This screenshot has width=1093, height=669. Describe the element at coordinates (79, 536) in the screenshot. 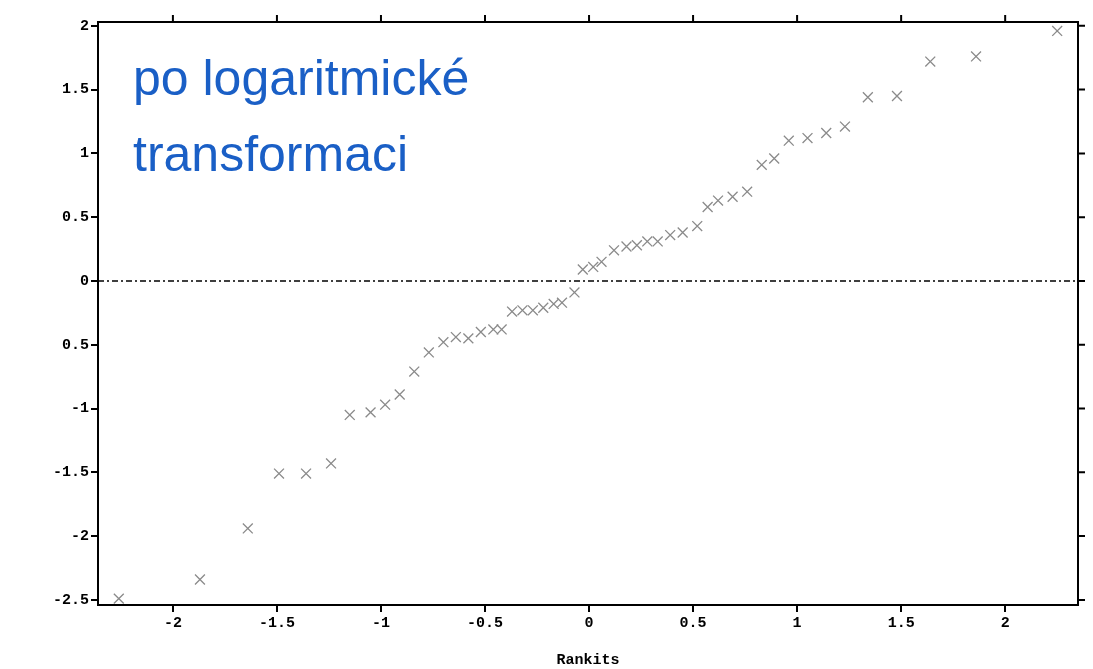

I see `y-tick-label: -2` at that location.